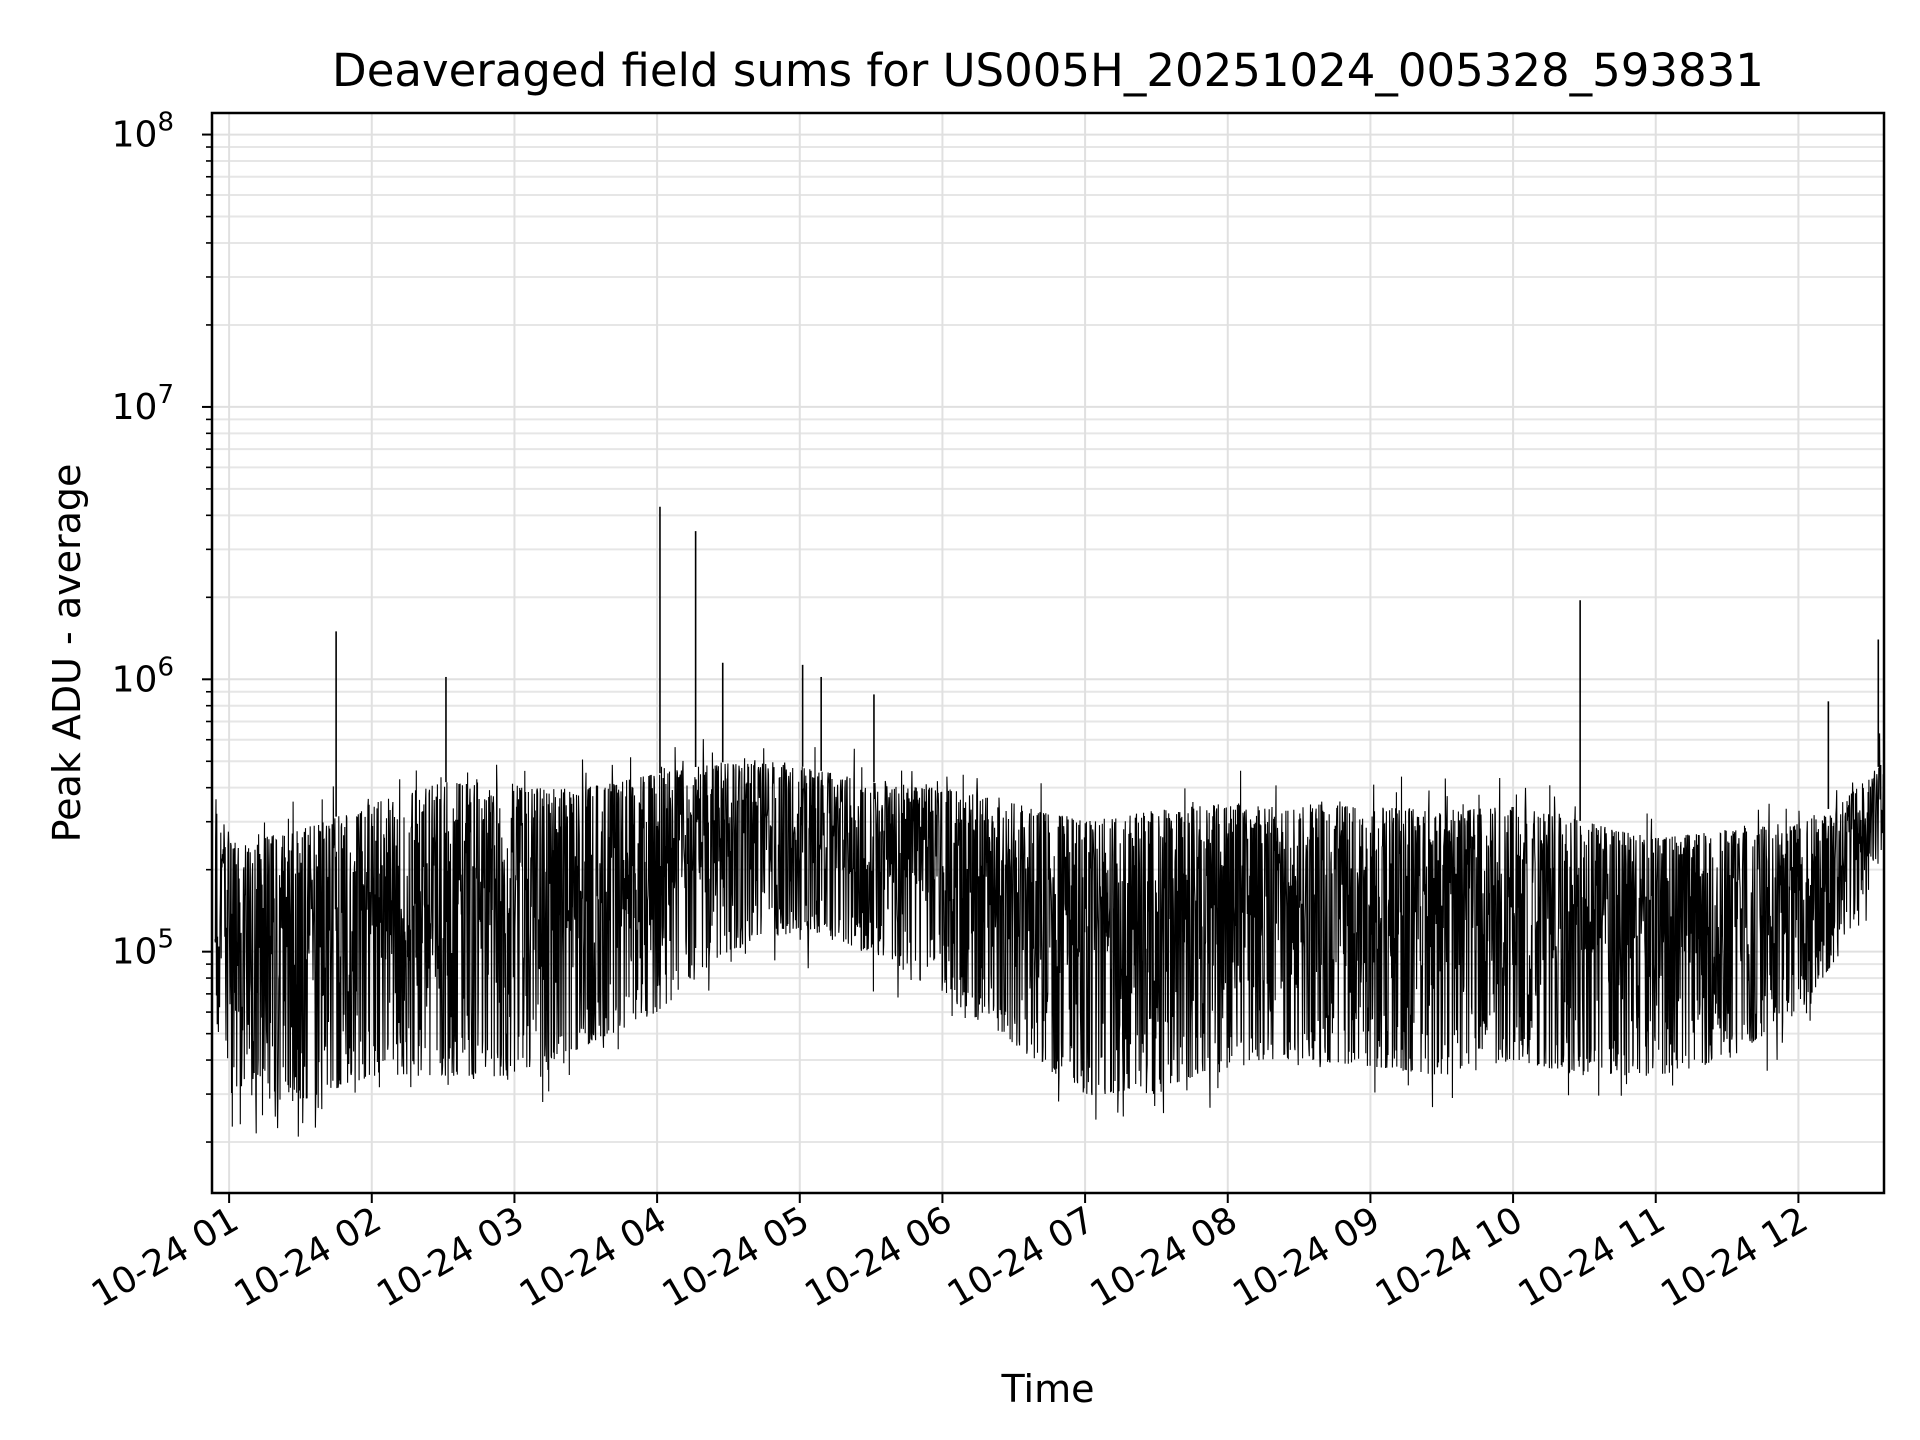 The image size is (1920, 1440). Describe the element at coordinates (143, 404) in the screenshot. I see `y-tick-label: 10⁷` at that location.